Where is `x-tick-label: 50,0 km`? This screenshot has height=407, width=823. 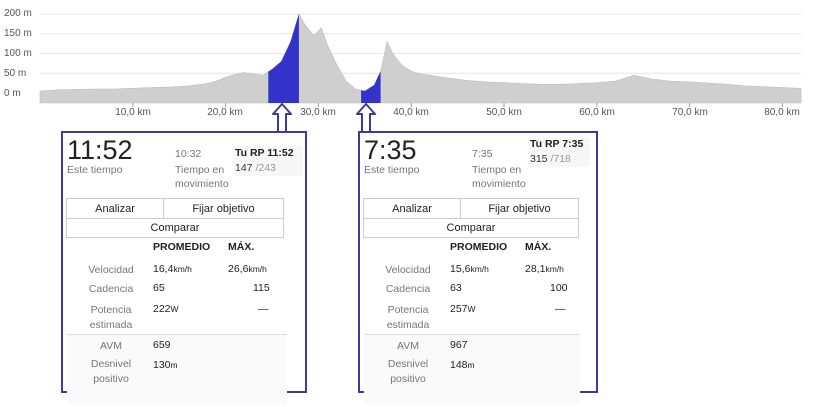
x-tick-label: 50,0 km is located at coordinates (504, 112).